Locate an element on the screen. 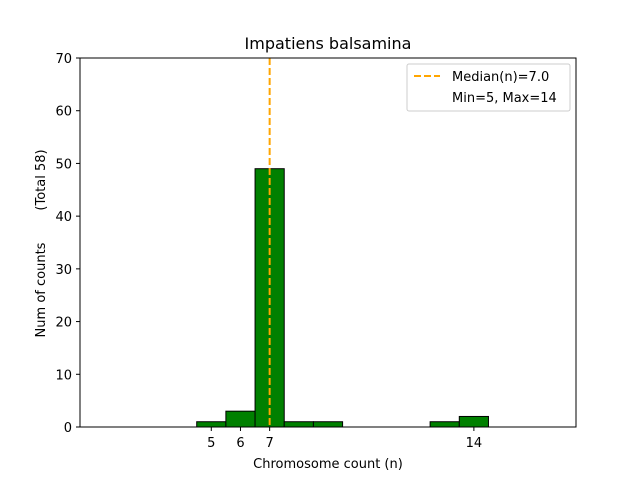 The height and width of the screenshot is (480, 640). y-tick-label: 60 is located at coordinates (63, 112).